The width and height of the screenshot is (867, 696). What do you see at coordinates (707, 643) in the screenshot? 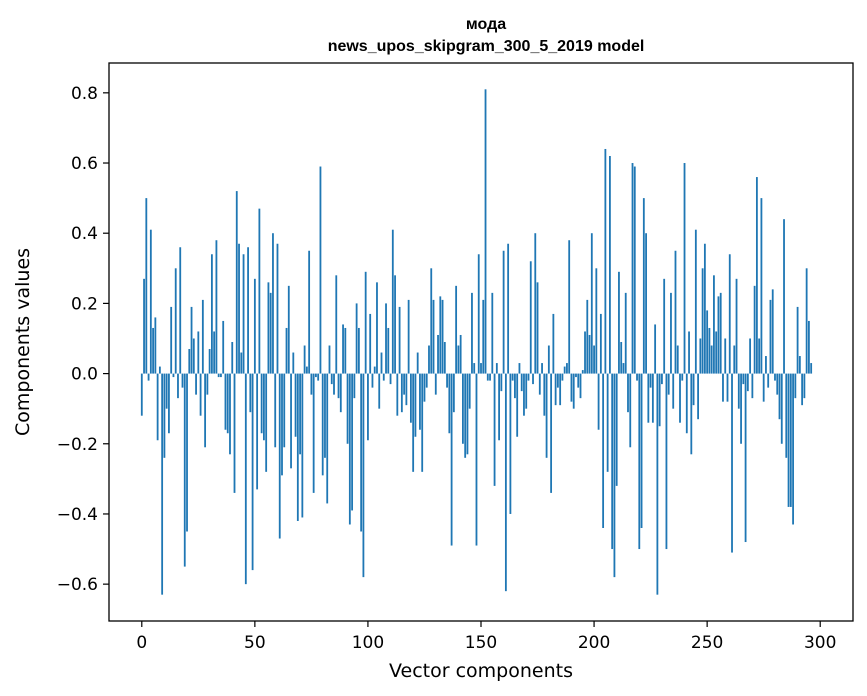
I see `x-tick-label: 250` at bounding box center [707, 643].